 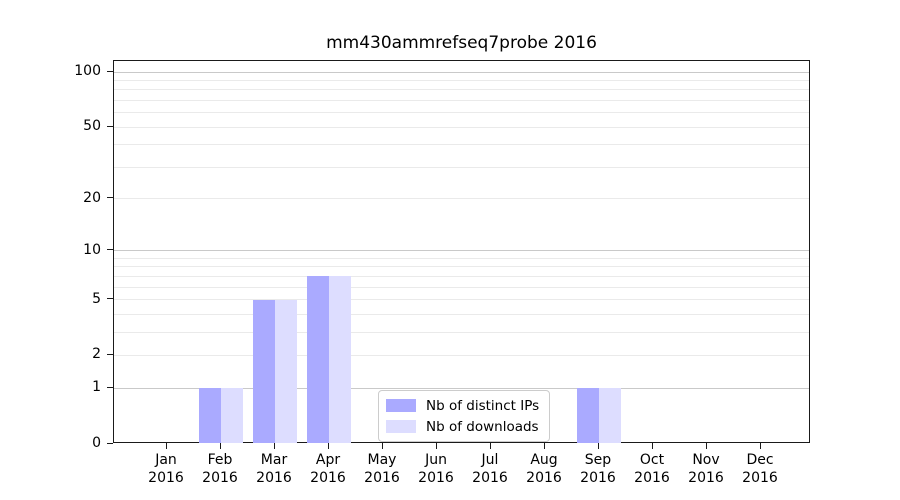 I want to click on bar-feb-series0, so click(x=210, y=415).